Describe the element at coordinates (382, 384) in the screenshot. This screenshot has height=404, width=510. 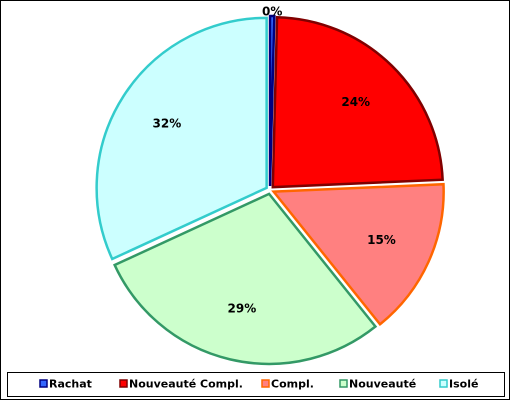
I see `legend-label: Nouveauté` at that location.